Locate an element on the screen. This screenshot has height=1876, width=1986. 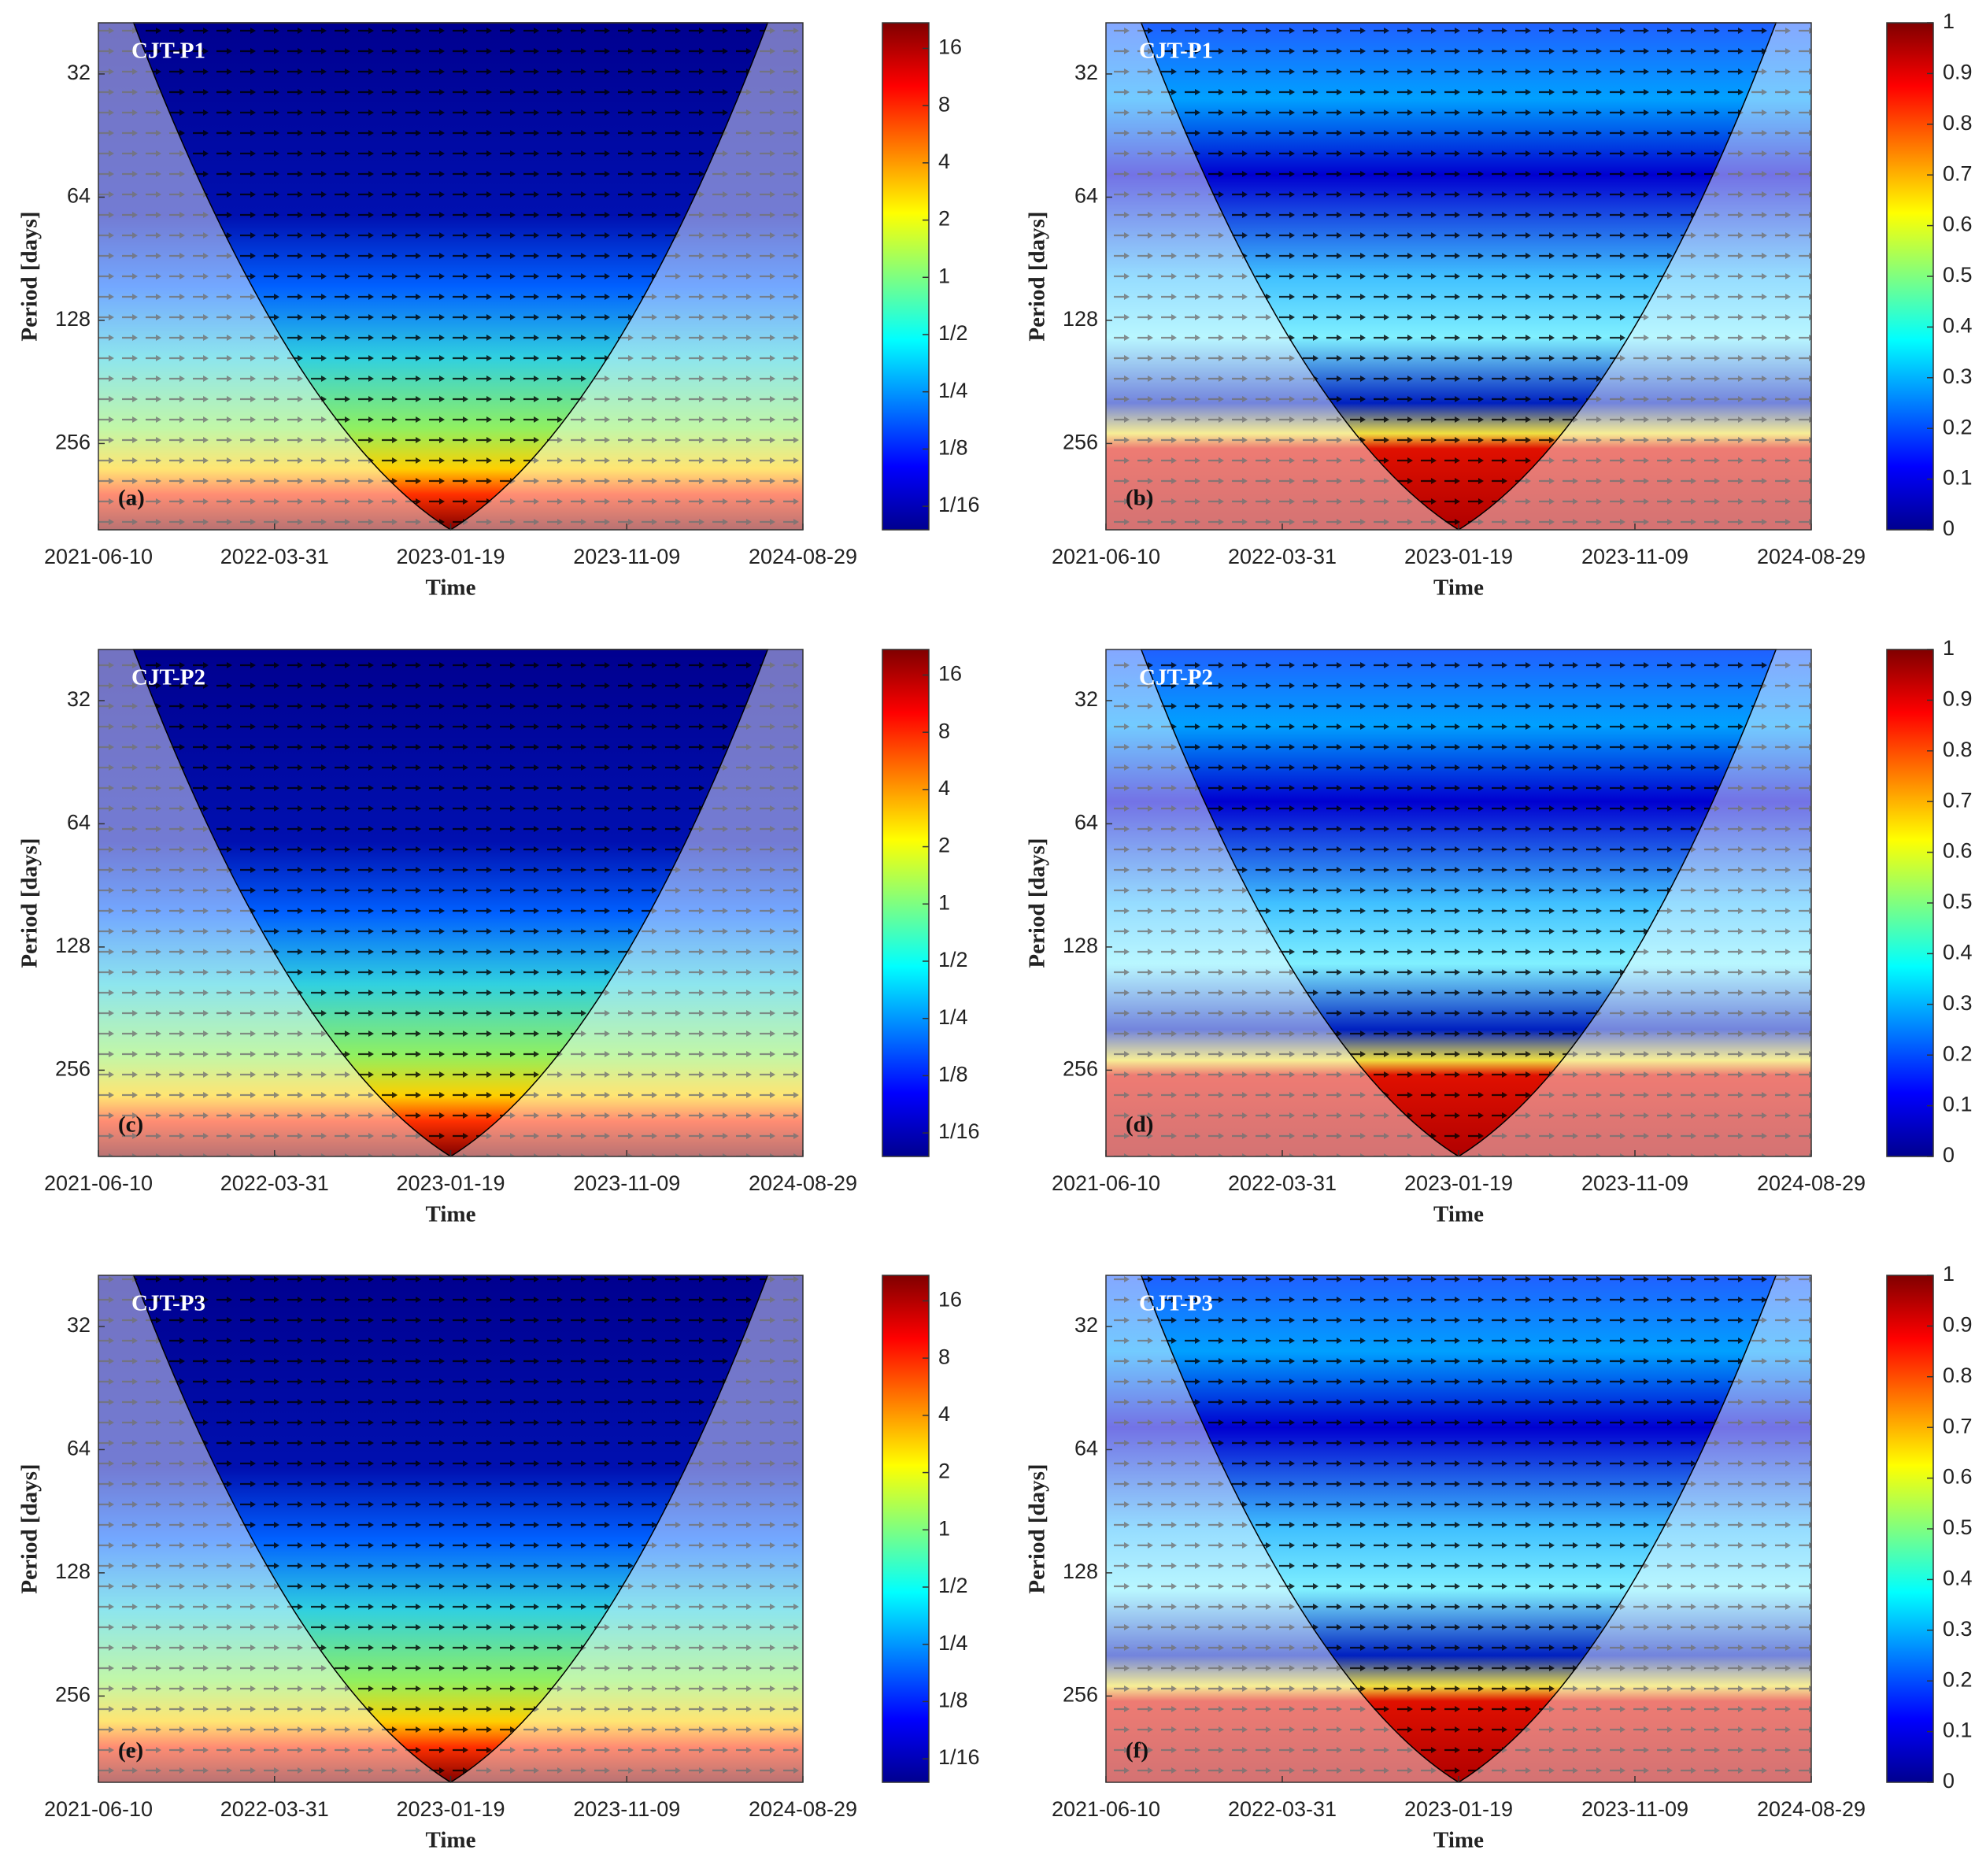
colorbar-tick-label: 0.6 is located at coordinates (1958, 224).